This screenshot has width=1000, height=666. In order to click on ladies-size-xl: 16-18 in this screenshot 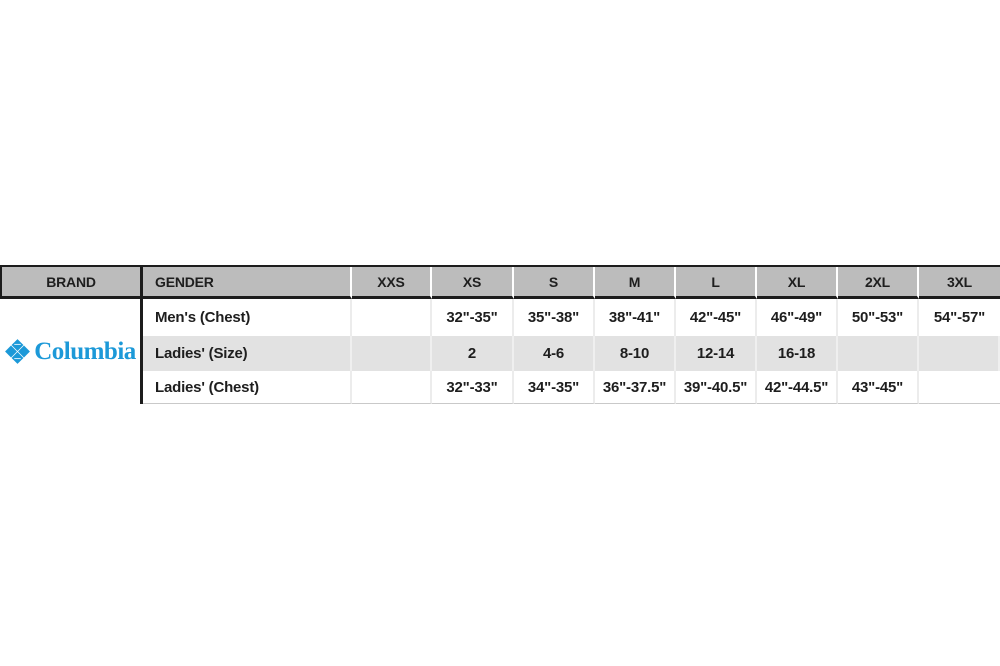, I will do `click(797, 353)`.